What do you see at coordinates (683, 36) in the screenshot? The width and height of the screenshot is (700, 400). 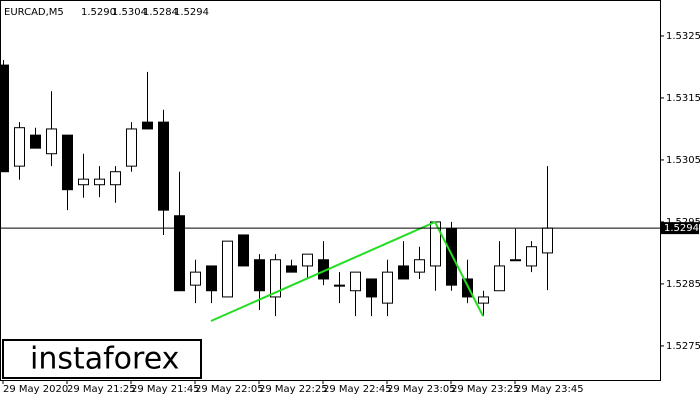 I see `y-tick-label: 1.5325` at bounding box center [683, 36].